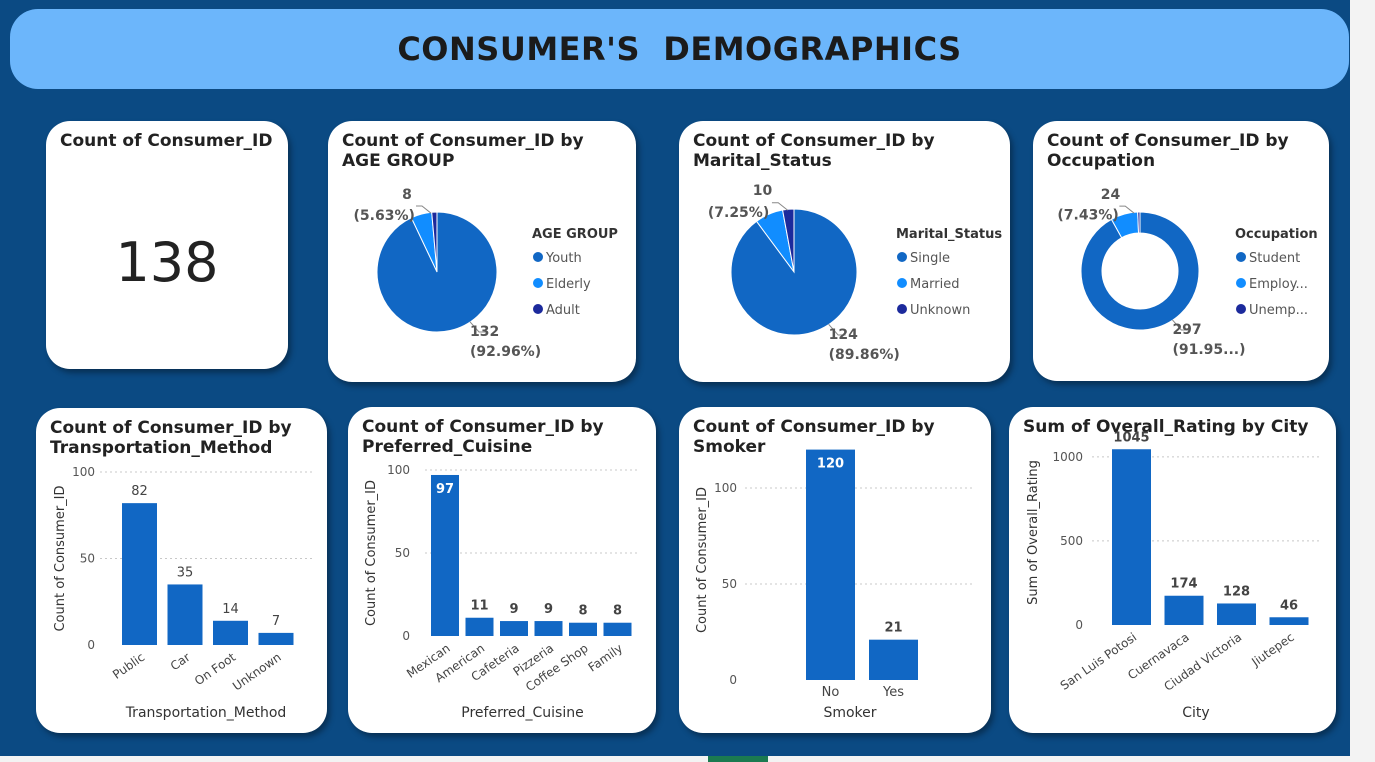  What do you see at coordinates (167, 262) in the screenshot?
I see `kpi-value: 138` at bounding box center [167, 262].